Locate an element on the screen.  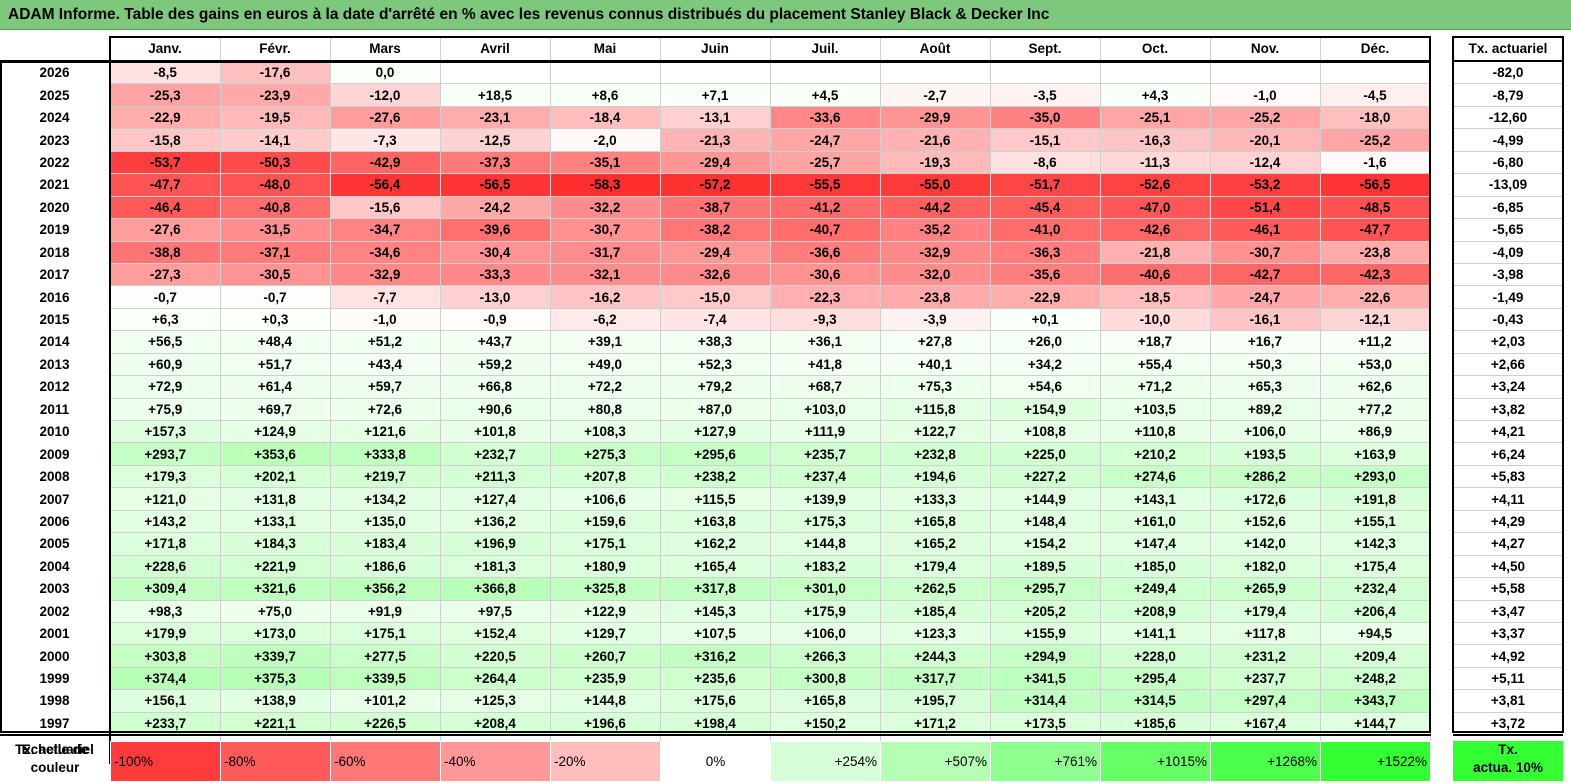
heatmap-cell: +293,0 is located at coordinates (1375, 476).